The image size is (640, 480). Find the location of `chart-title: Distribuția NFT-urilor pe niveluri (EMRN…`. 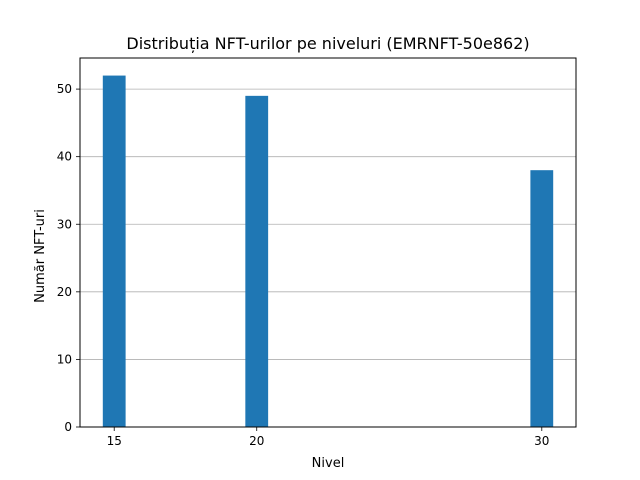

chart-title: Distribuția NFT-urilor pe niveluri (EMRN… is located at coordinates (327, 43).